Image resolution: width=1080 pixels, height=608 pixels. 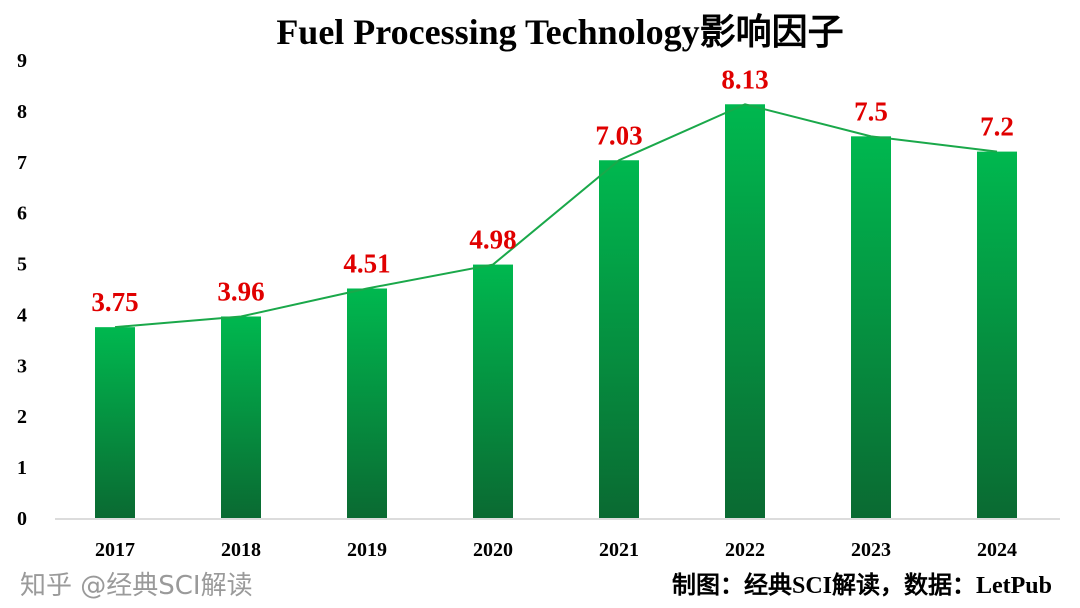 What do you see at coordinates (22, 112) in the screenshot?
I see `y-tick-label: 8` at bounding box center [22, 112].